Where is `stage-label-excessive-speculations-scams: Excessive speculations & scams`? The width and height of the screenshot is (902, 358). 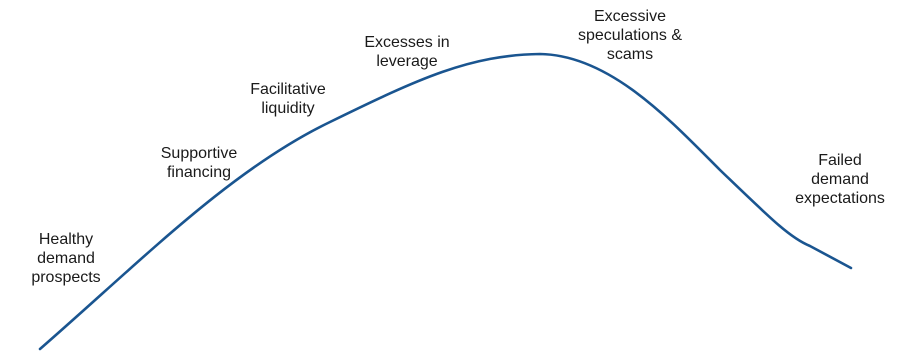 stage-label-excessive-speculations-scams: Excessive speculations & scams is located at coordinates (630, 35).